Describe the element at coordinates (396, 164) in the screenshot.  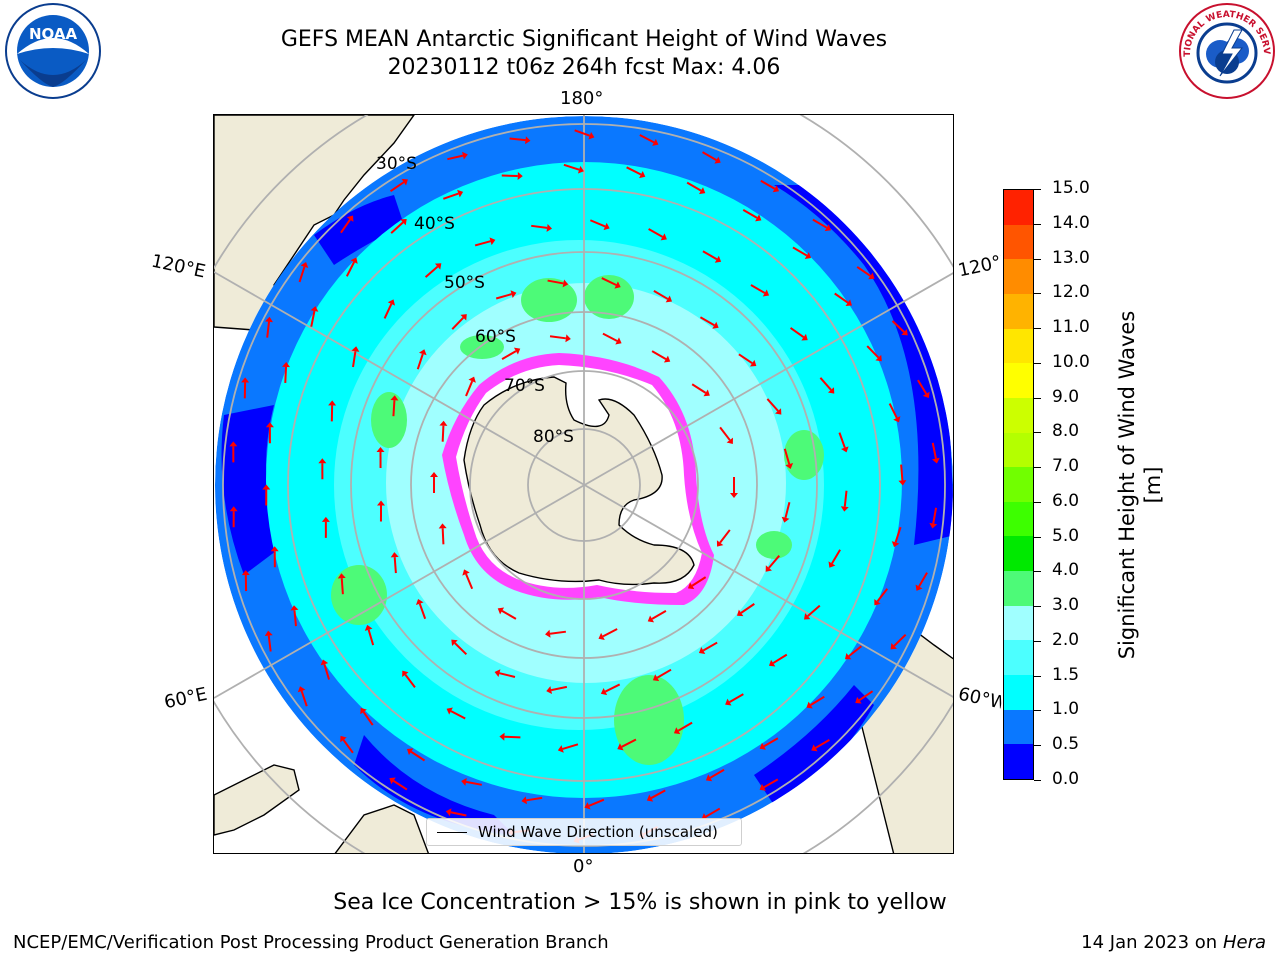
I see `lat-label-30: 30°S` at that location.